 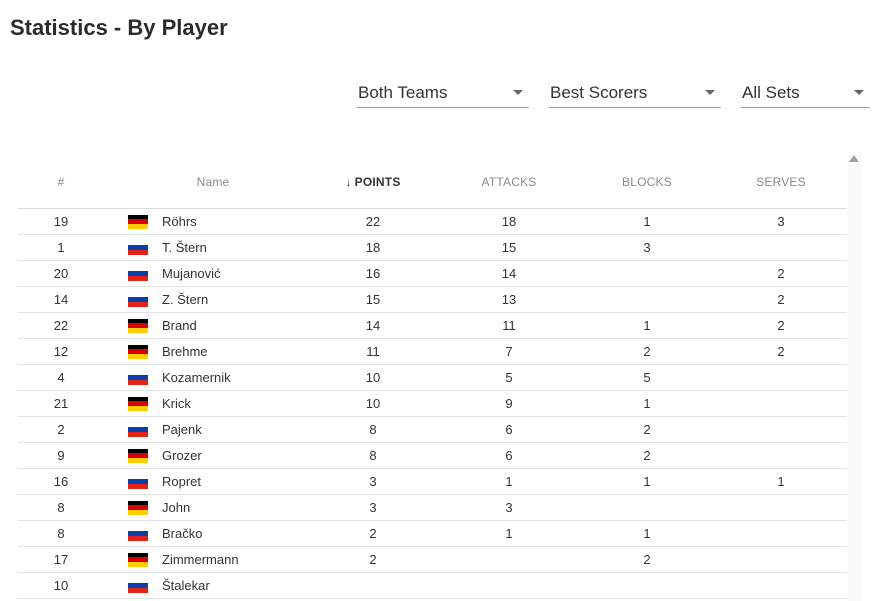 I want to click on player-name: T. Štern, so click(x=184, y=247).